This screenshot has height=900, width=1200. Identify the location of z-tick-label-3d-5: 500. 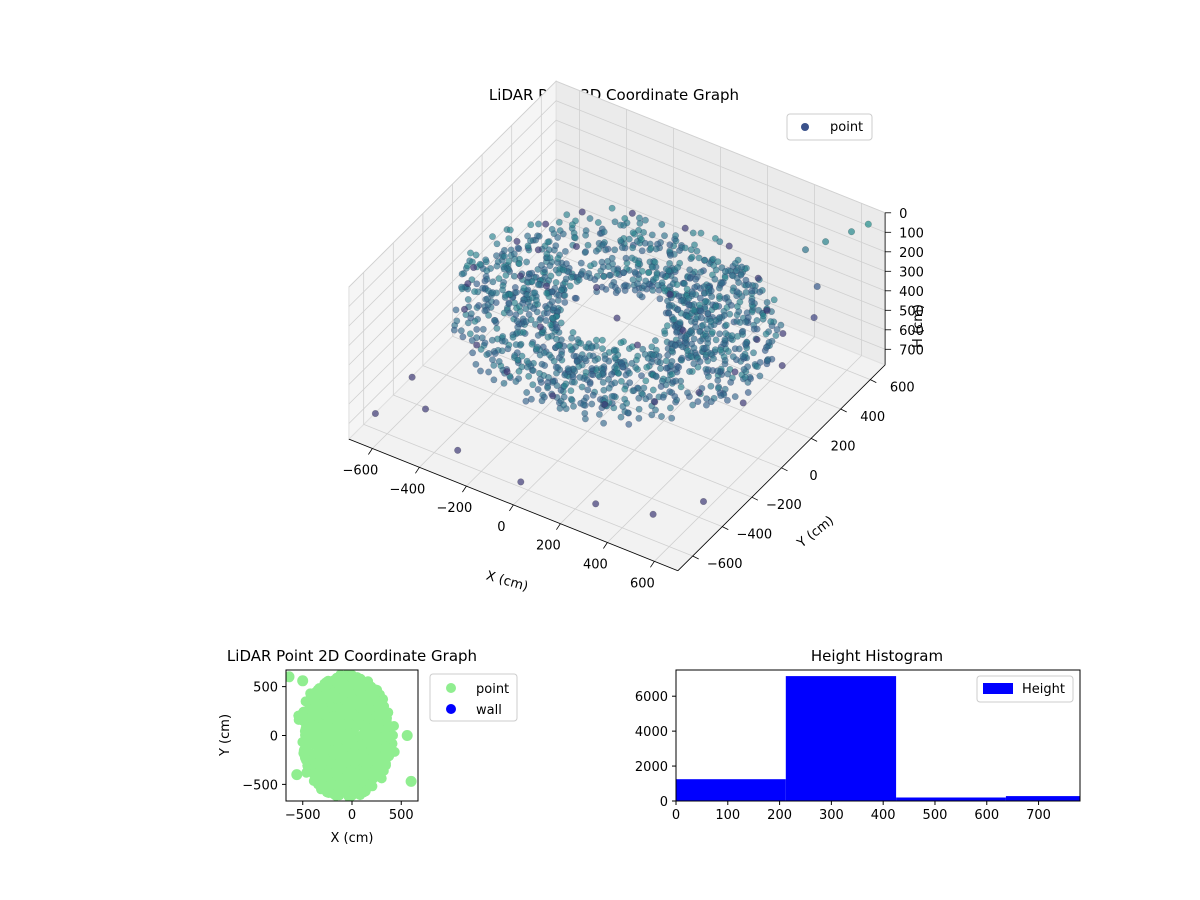
(911, 311).